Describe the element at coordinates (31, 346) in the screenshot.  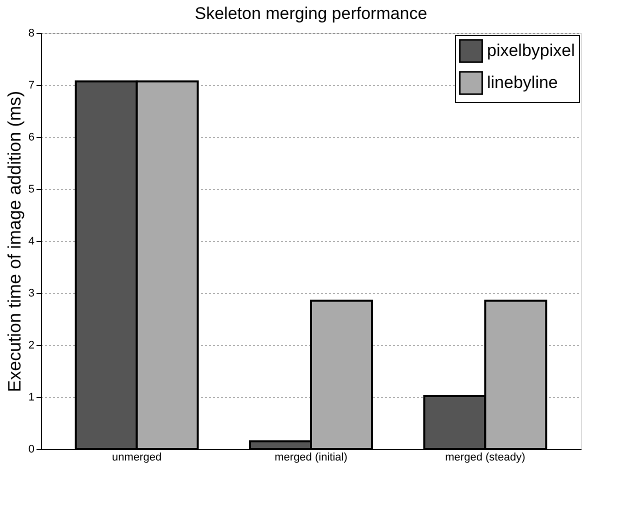
I see `y-tick-label: 2` at that location.